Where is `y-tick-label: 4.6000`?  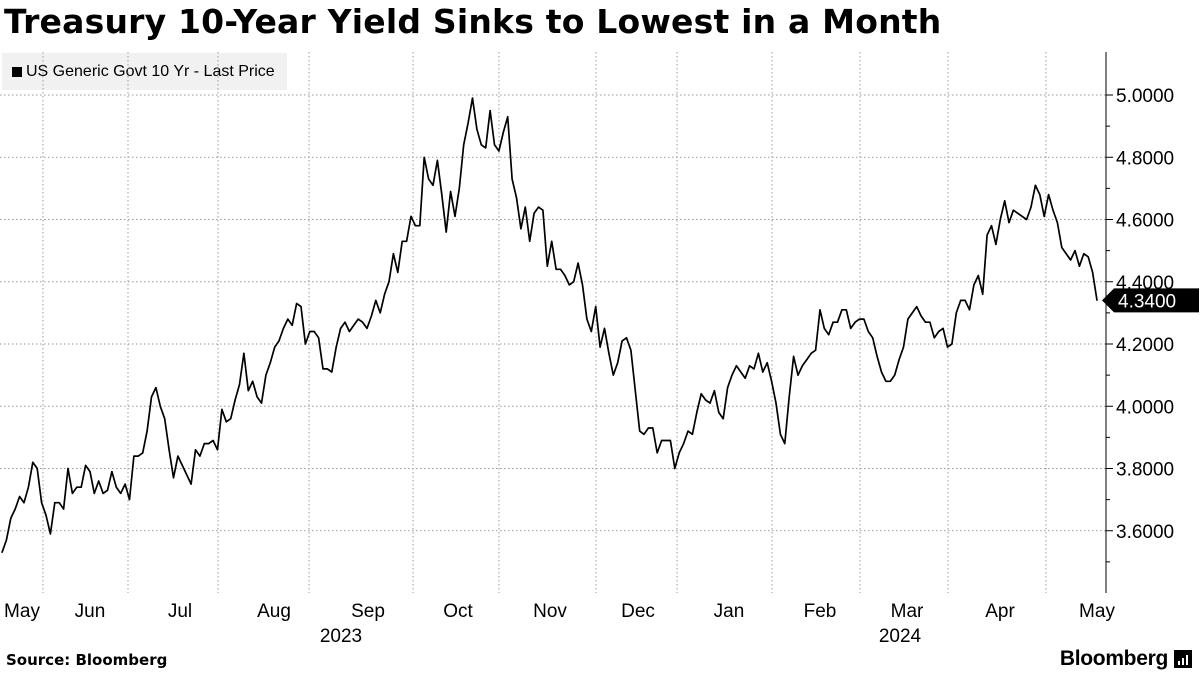
y-tick-label: 4.6000 is located at coordinates (1145, 221).